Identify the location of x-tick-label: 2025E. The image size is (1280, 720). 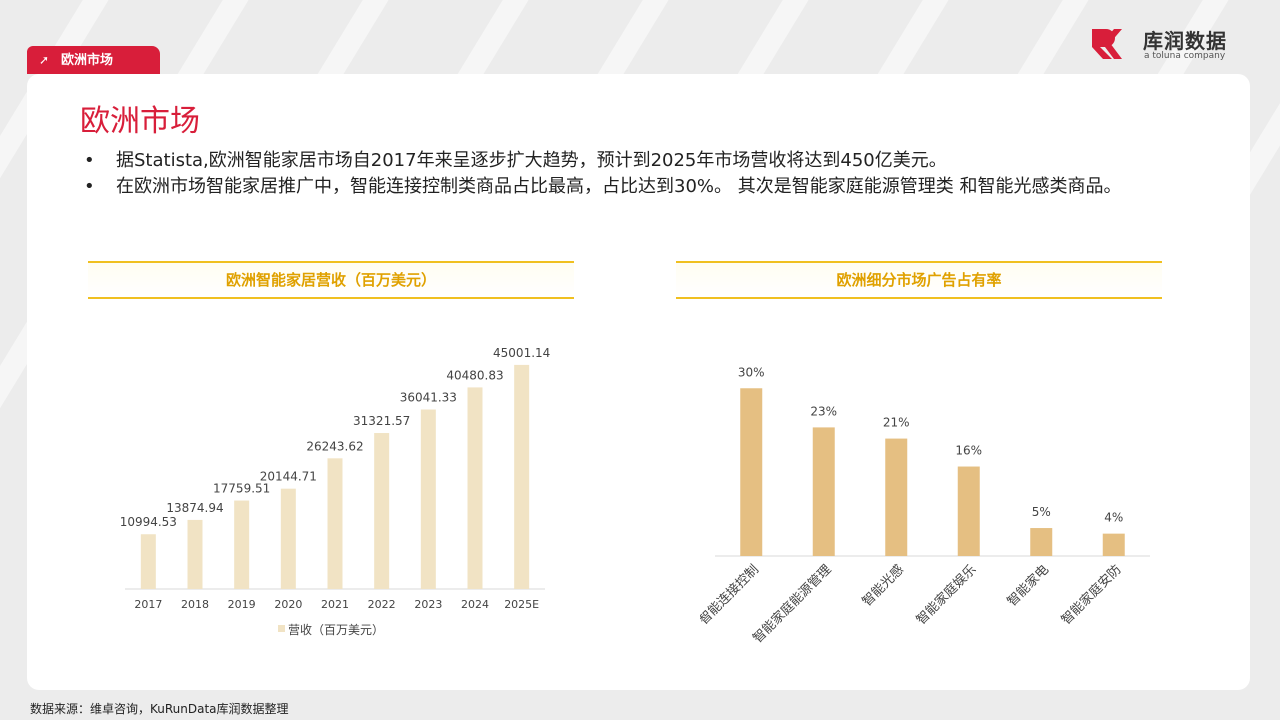
(521, 604).